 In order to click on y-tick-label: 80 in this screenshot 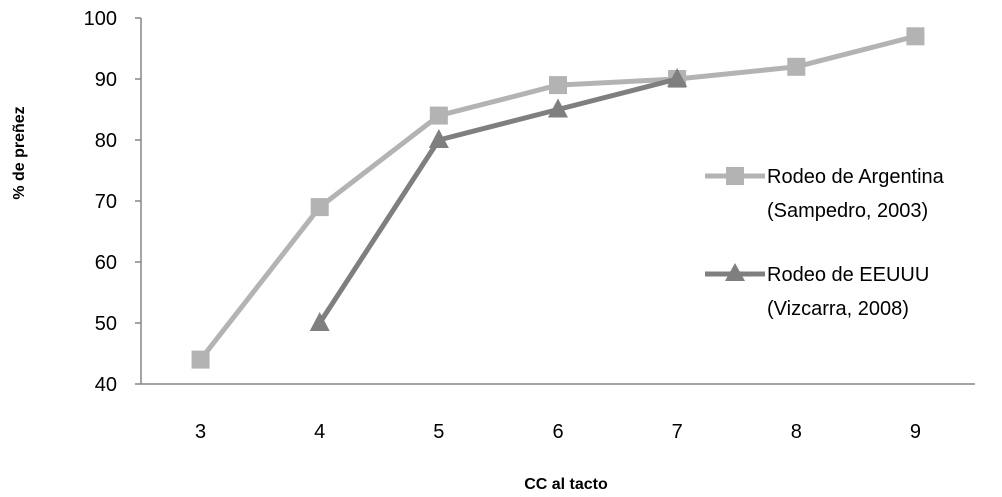, I will do `click(106, 141)`.